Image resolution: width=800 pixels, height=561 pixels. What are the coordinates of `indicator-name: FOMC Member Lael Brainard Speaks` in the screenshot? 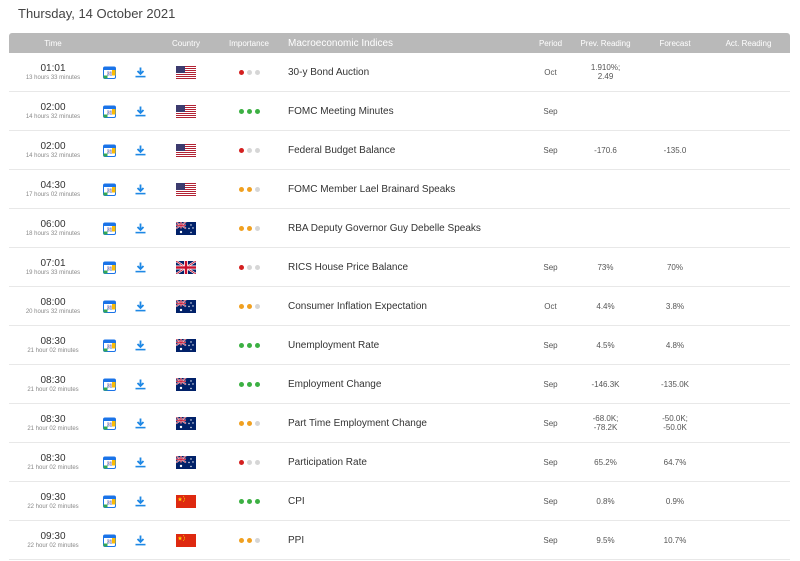 It's located at (372, 189).